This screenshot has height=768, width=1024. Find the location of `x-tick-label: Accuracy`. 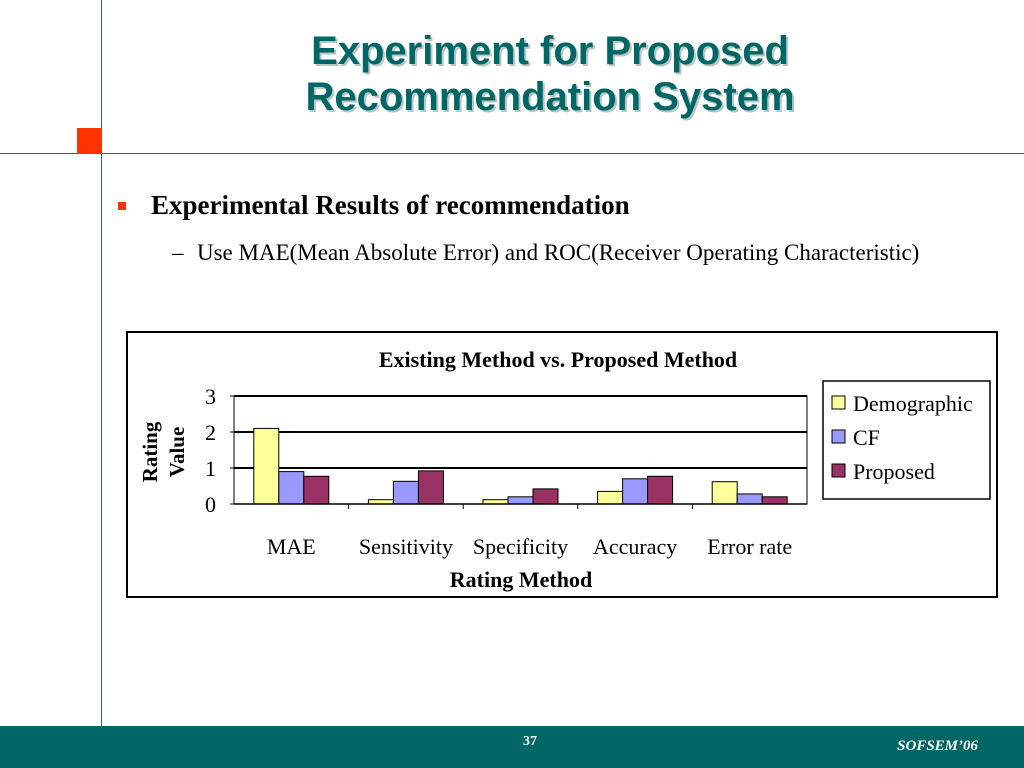

x-tick-label: Accuracy is located at coordinates (635, 546).